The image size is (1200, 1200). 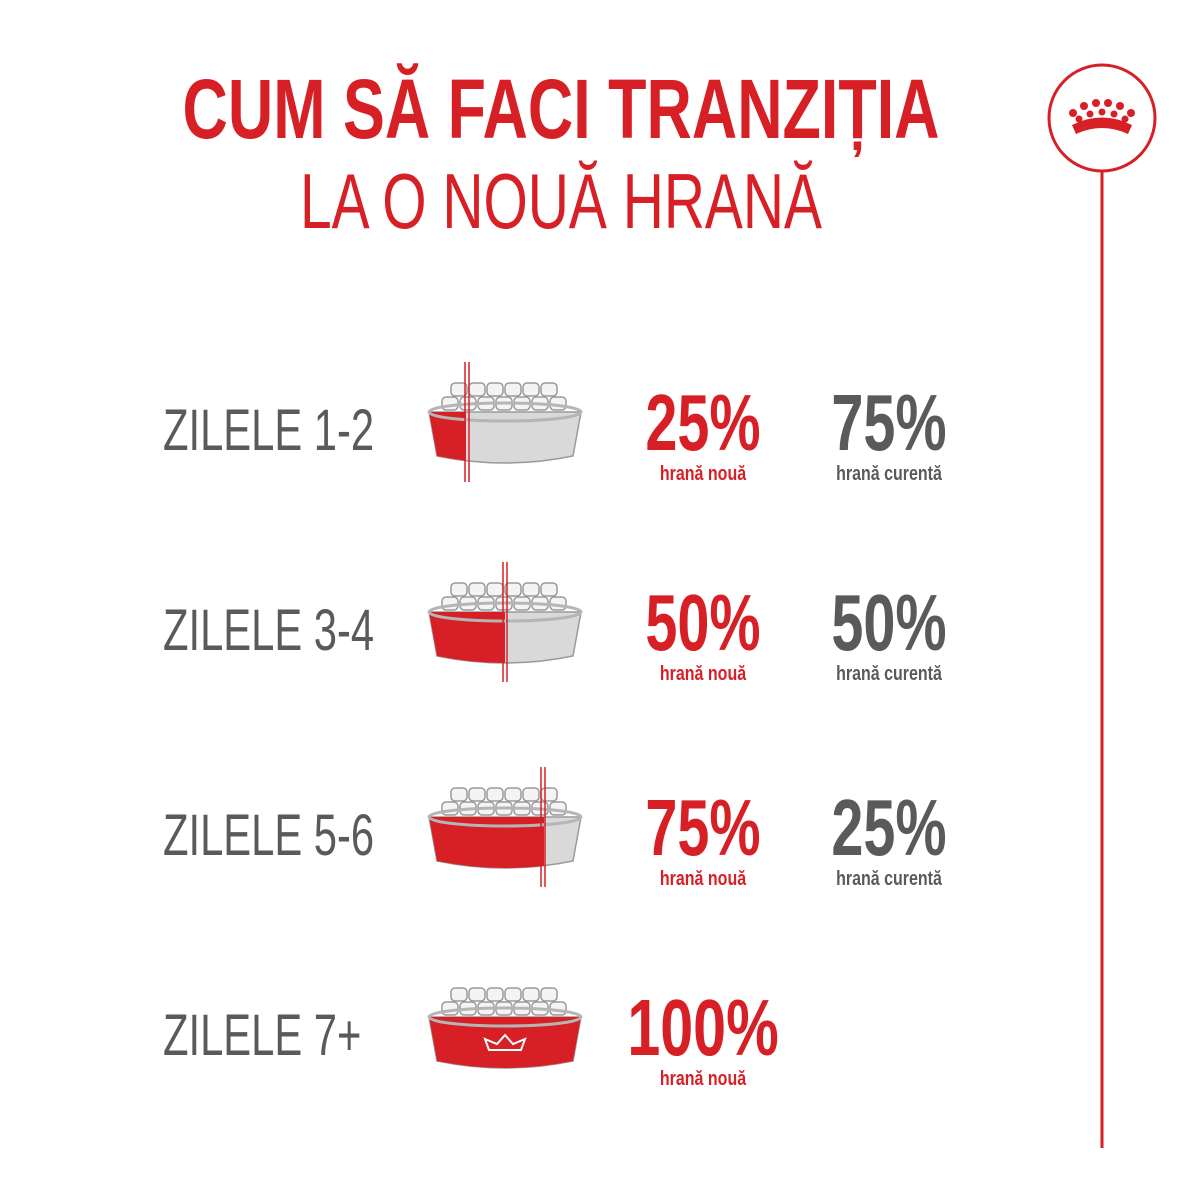 I want to click on new-percent: 25%, so click(x=702, y=423).